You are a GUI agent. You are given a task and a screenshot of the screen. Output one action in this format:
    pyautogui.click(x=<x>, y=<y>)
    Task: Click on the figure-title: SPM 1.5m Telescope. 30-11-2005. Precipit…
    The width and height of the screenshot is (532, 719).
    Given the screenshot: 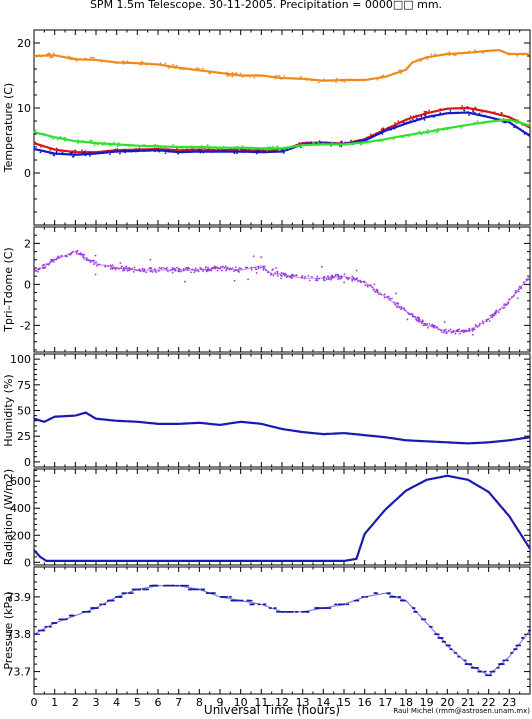 What is the action you would take?
    pyautogui.click(x=266, y=5)
    